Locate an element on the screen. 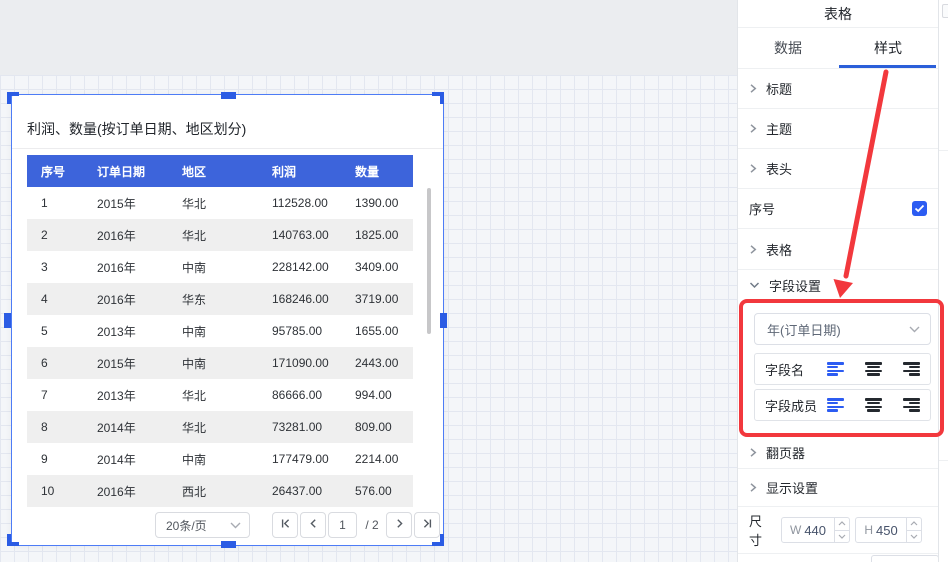  resize-handle-bottom is located at coordinates (228, 544).